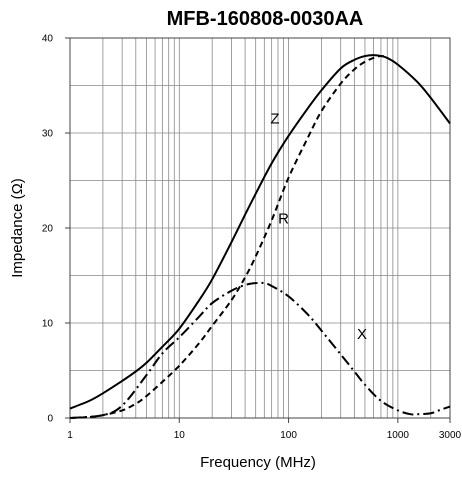 The width and height of the screenshot is (462, 480). Describe the element at coordinates (50, 419) in the screenshot. I see `y-tick-label: 0` at that location.